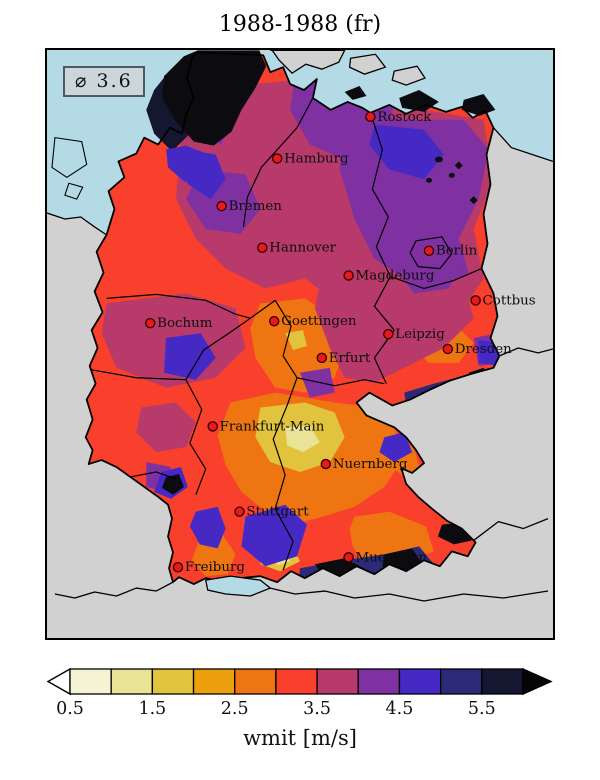  I want to click on colorbar-label: wmit [m/s], so click(300, 738).